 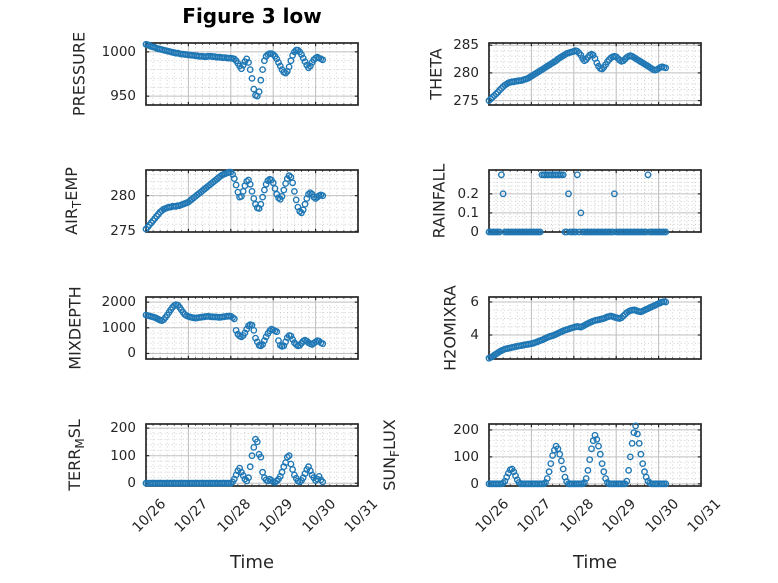 I want to click on y-tick-label: 2000, so click(x=118, y=302).